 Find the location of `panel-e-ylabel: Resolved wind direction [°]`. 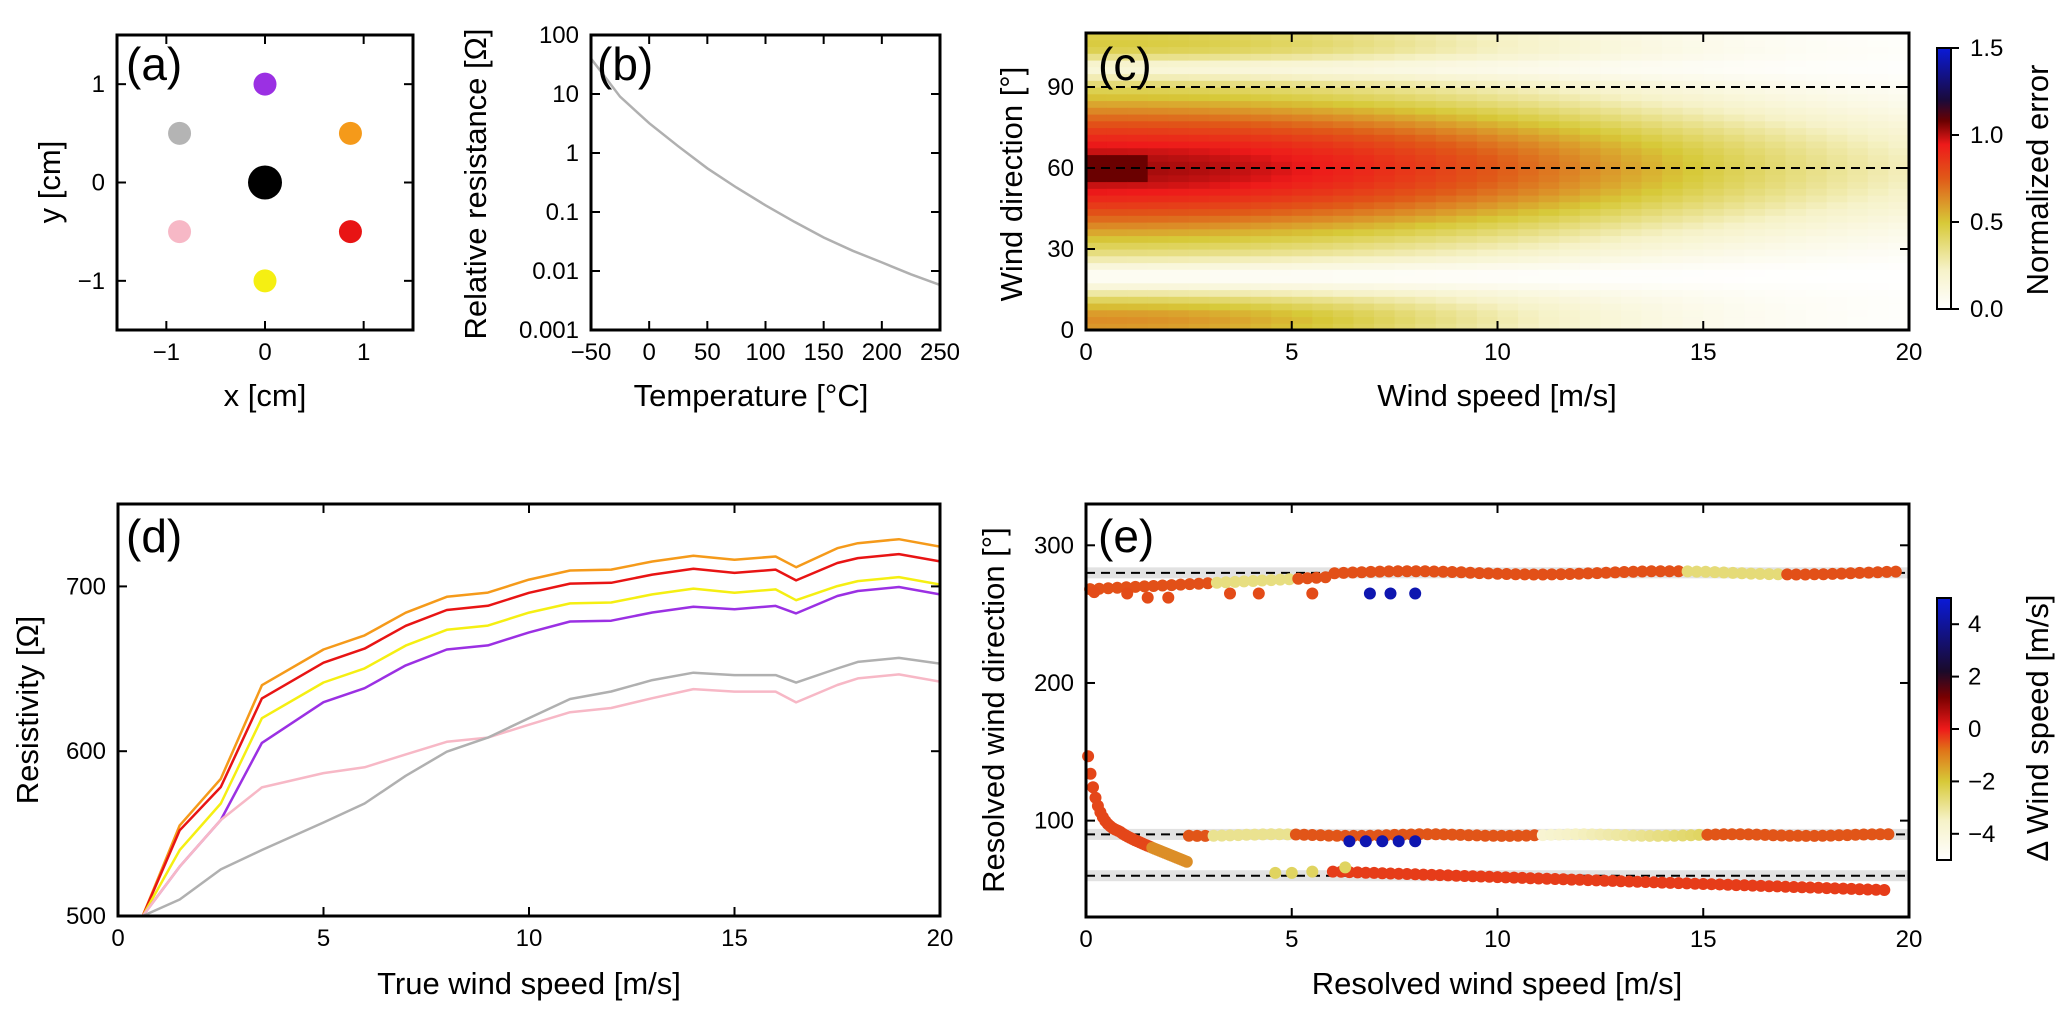

panel-e-ylabel: Resolved wind direction [°] is located at coordinates (993, 710).